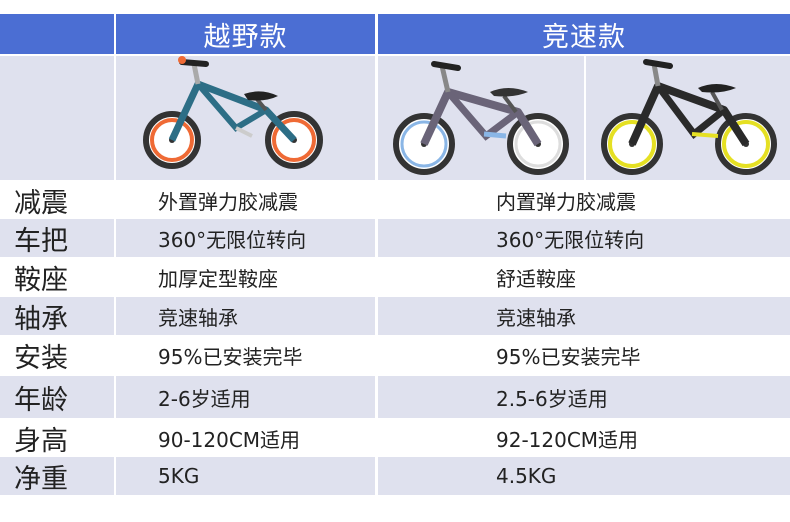  Describe the element at coordinates (57, 397) in the screenshot. I see `row-label: 年龄` at that location.